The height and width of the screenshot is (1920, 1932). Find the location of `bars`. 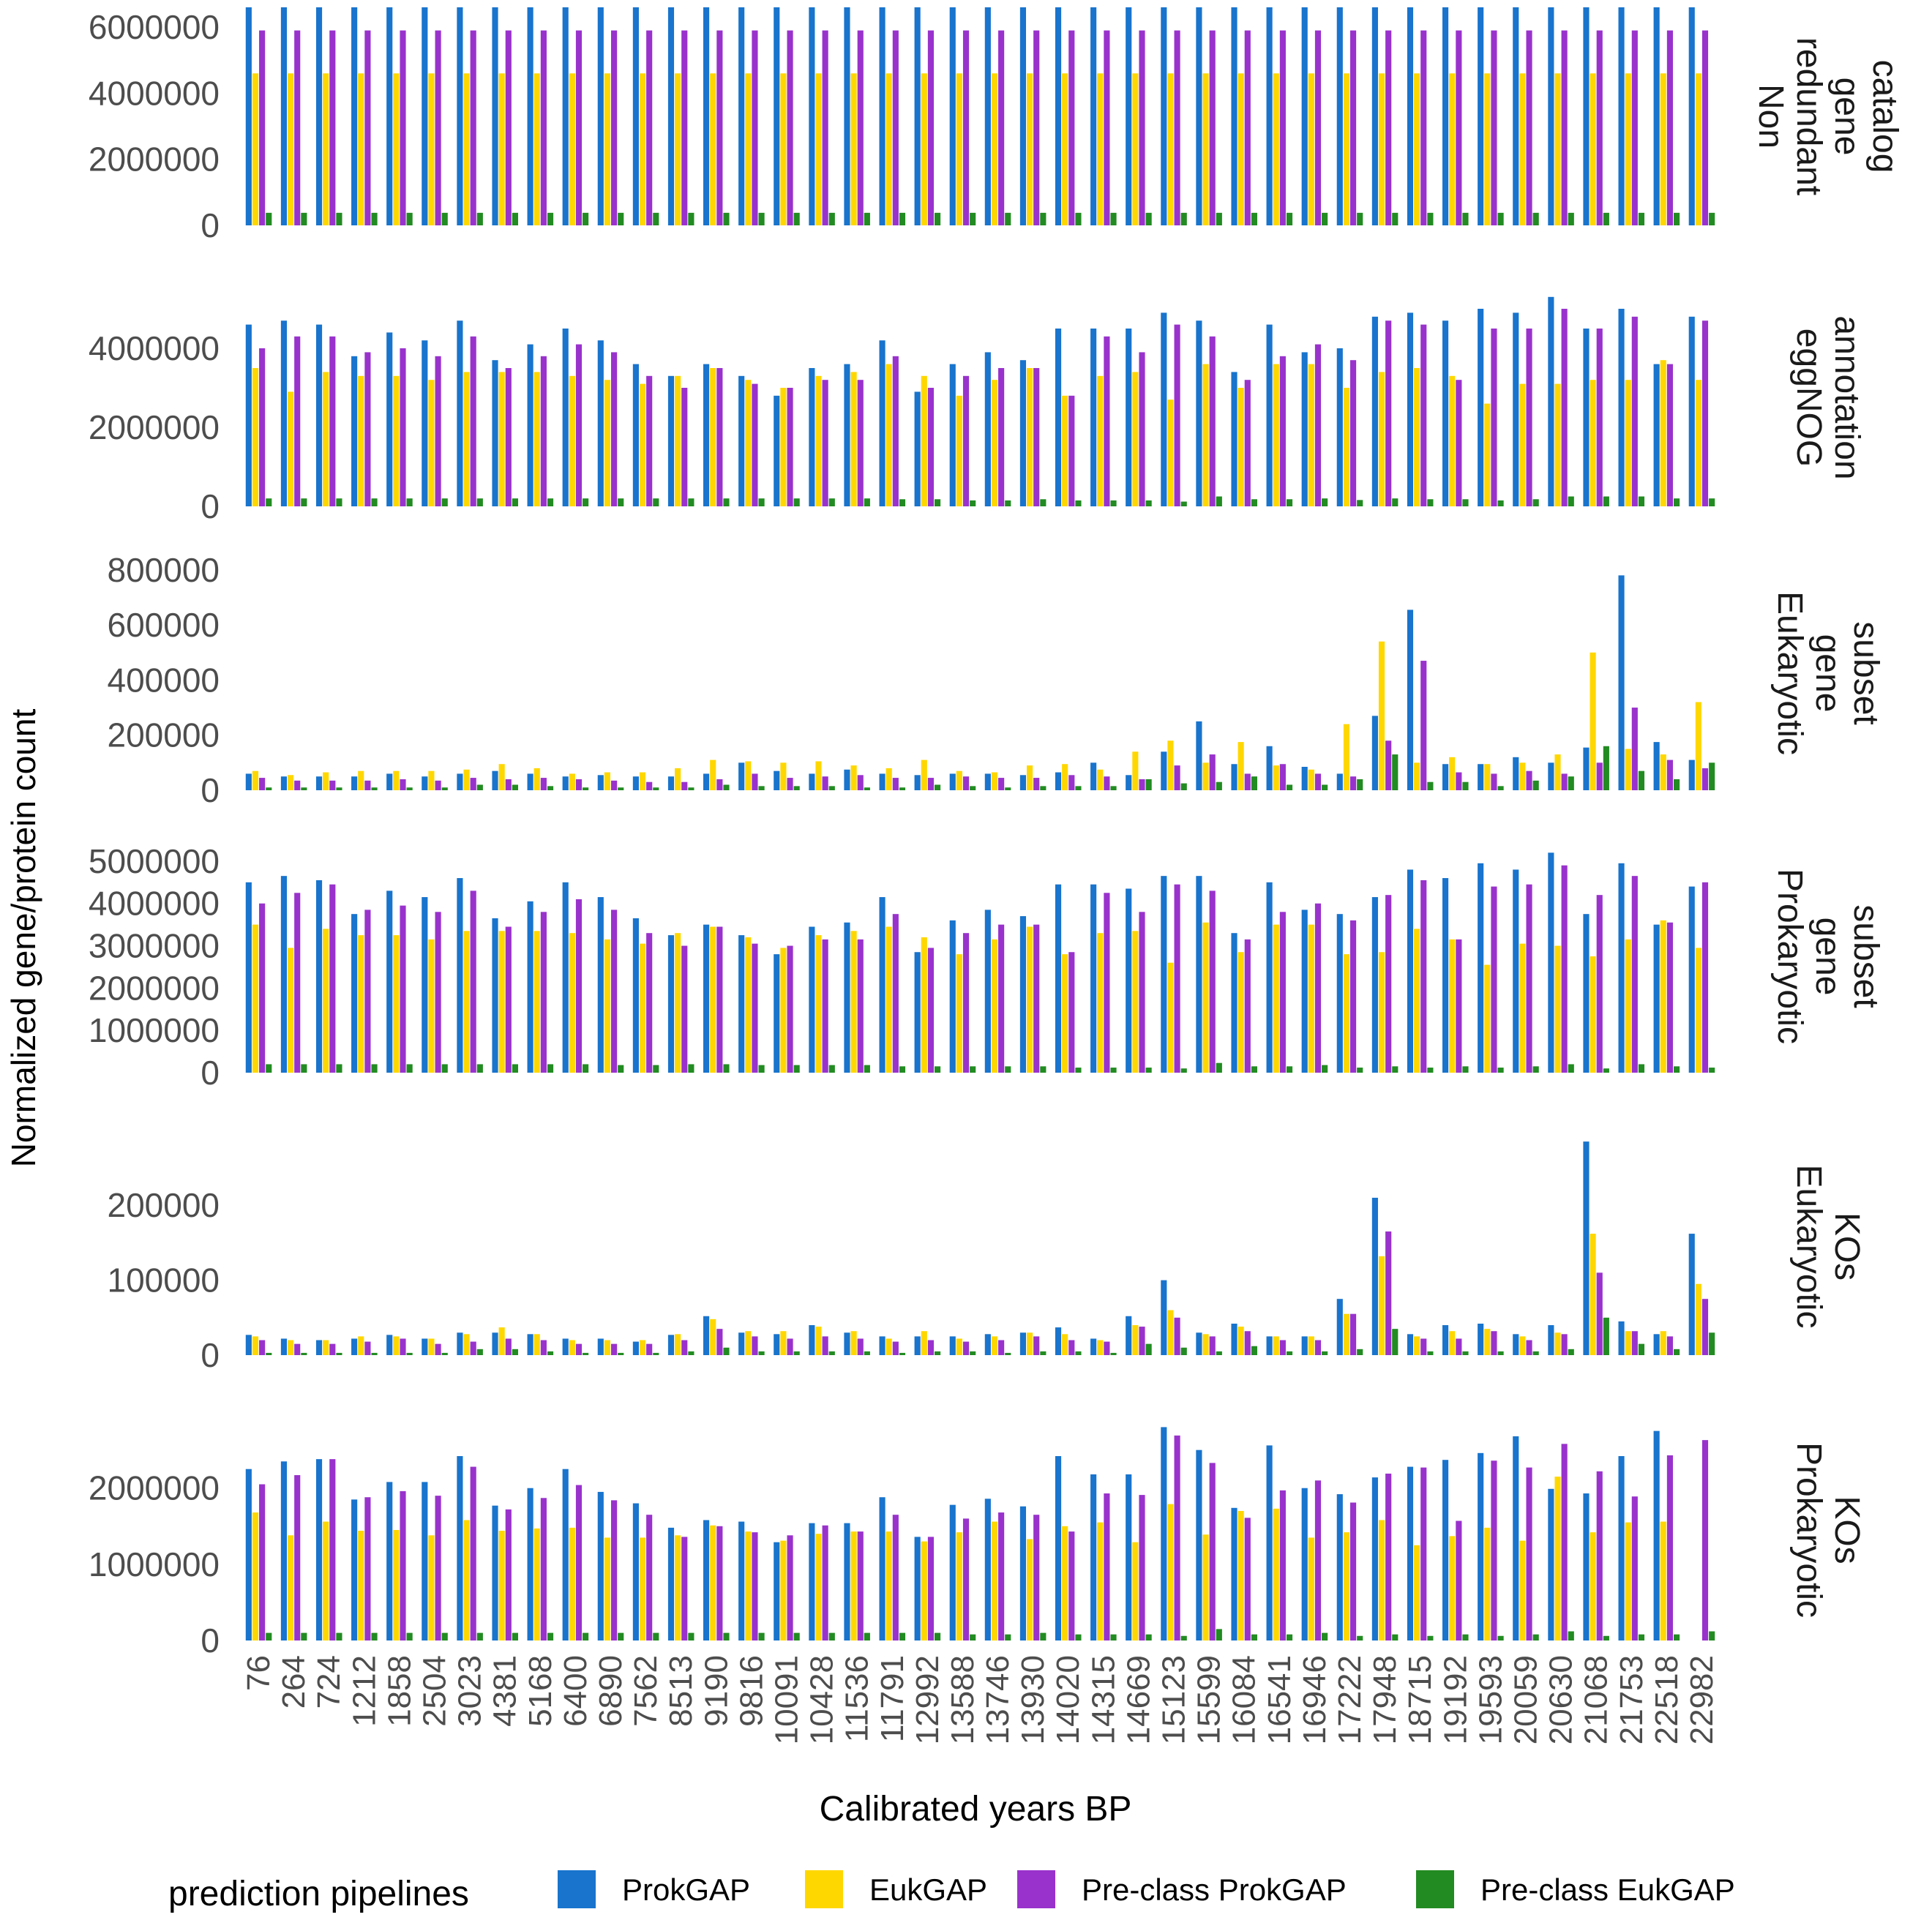

bars is located at coordinates (980, 682).